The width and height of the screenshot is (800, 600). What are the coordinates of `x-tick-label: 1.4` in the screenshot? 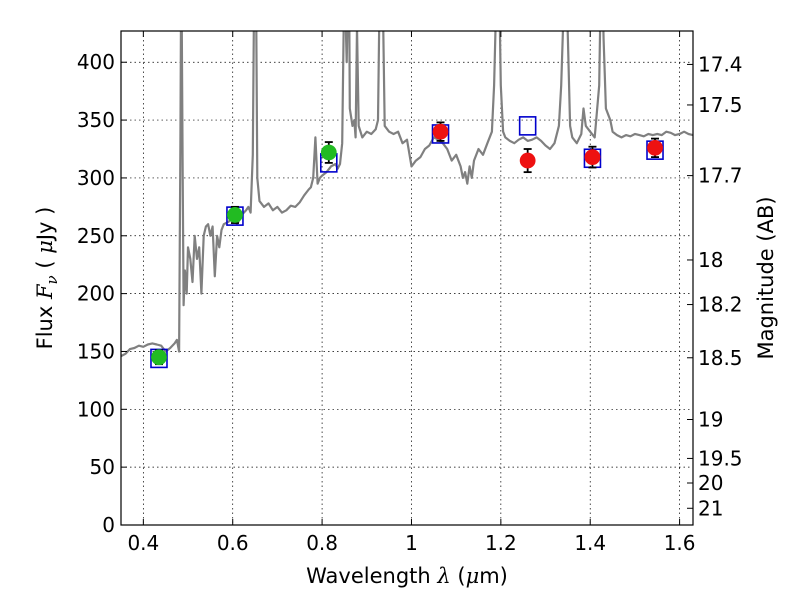 It's located at (590, 543).